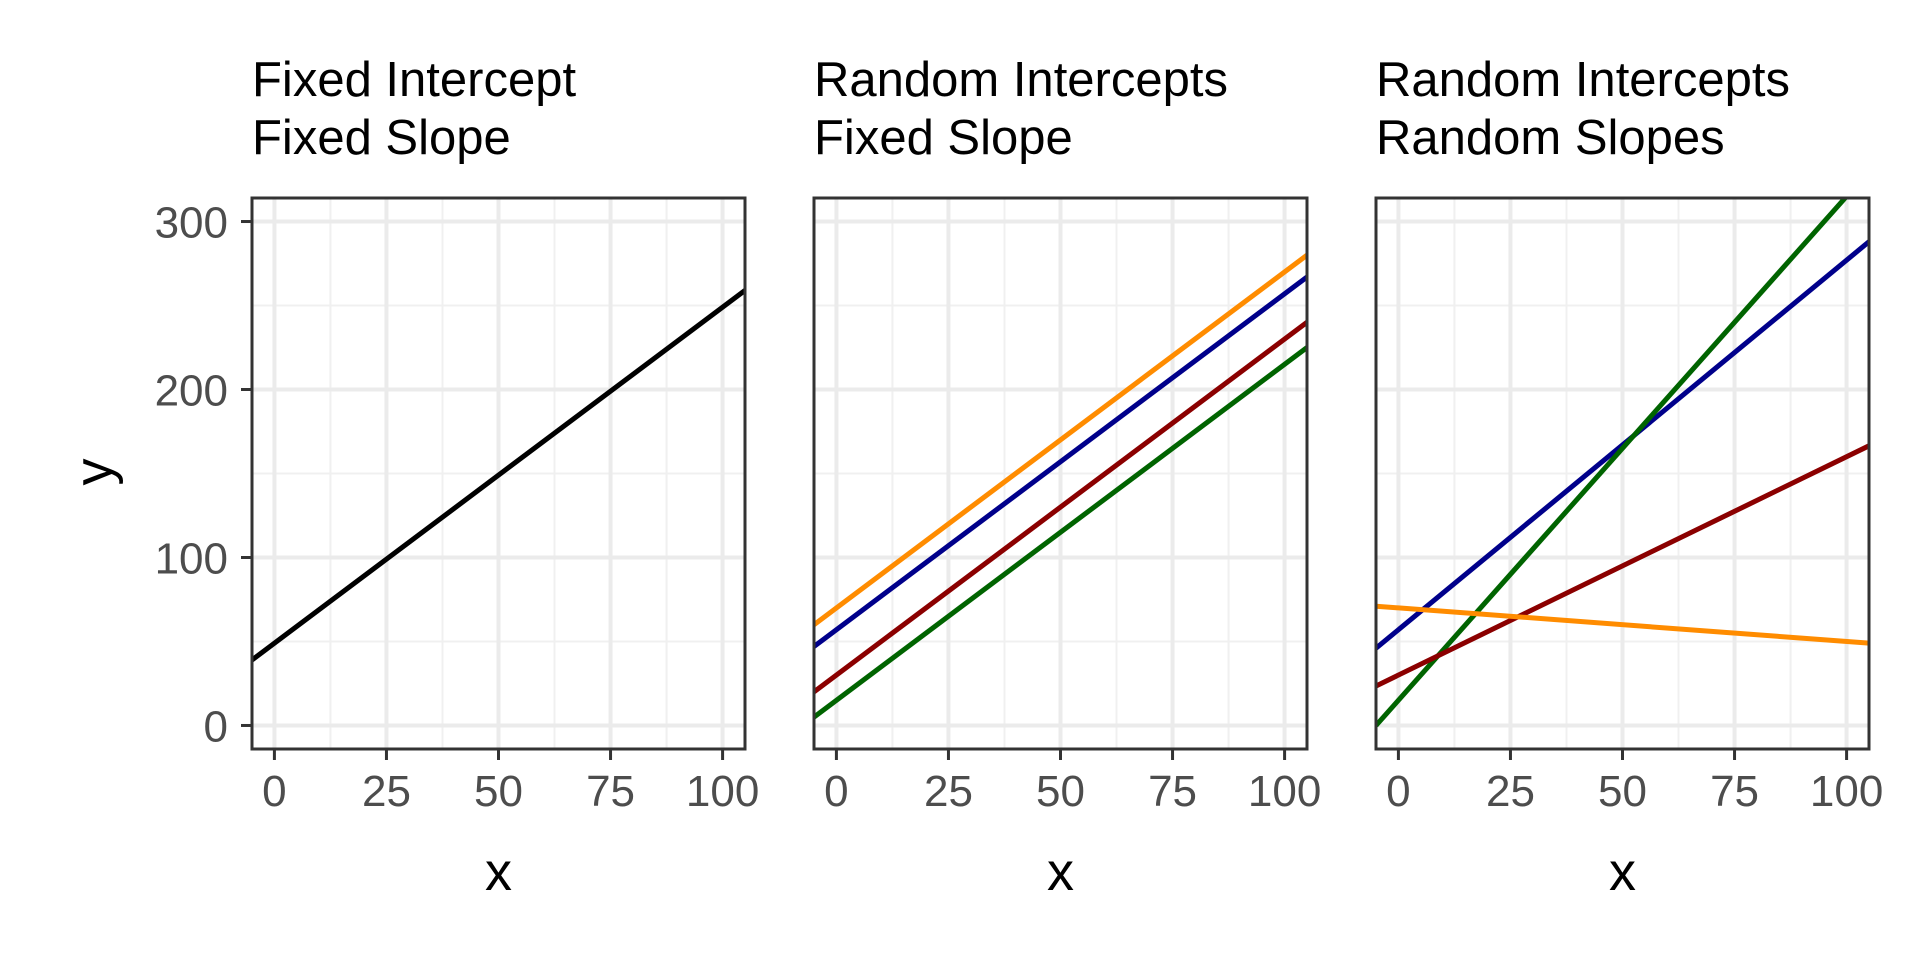 This screenshot has height=960, width=1920. I want to click on y-tick-label: 0, so click(216, 726).